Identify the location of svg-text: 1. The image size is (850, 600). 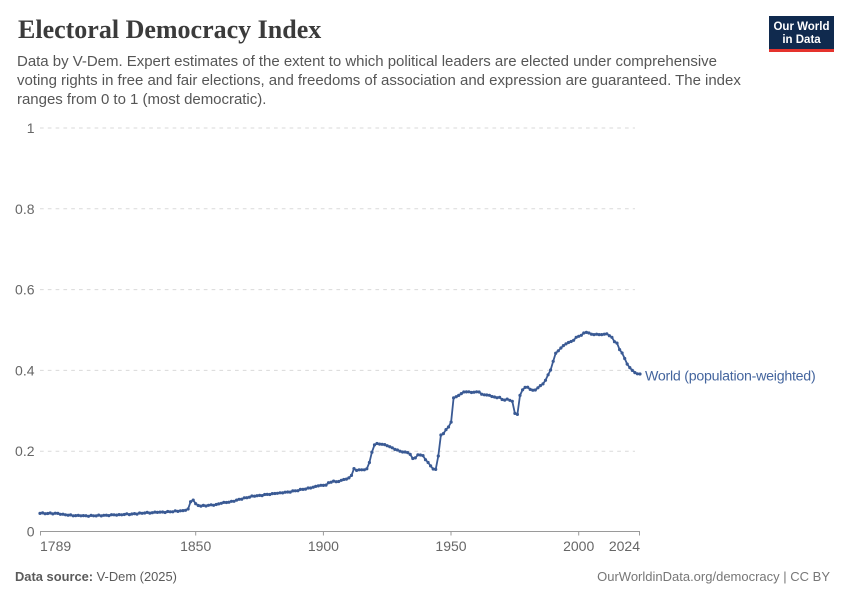
(31, 128).